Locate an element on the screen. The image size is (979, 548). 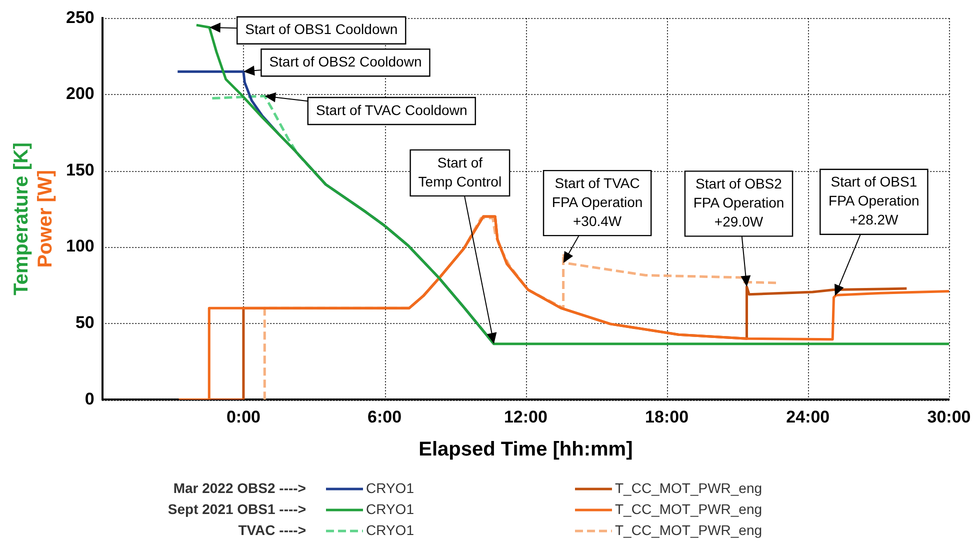
x-tick-label: 0:00 is located at coordinates (243, 416).